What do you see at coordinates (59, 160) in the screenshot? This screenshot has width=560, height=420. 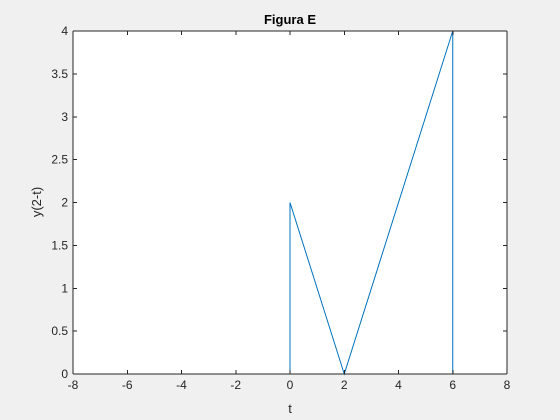 I see `y-tick-label: 2.5` at bounding box center [59, 160].